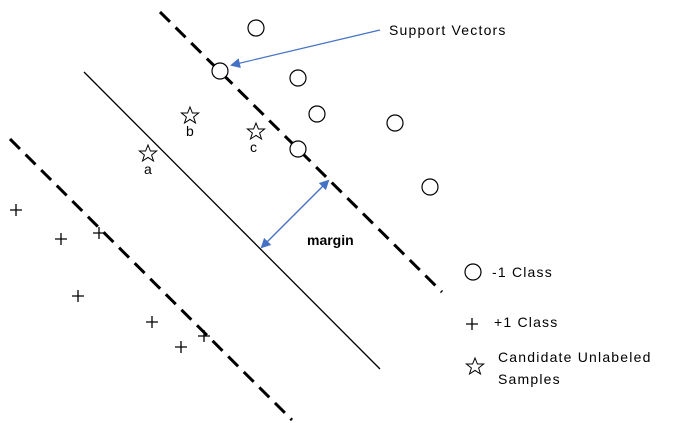 Image resolution: width=675 pixels, height=423 pixels. Describe the element at coordinates (448, 30) in the screenshot. I see `support-vectors-label: Support Vectors` at that location.